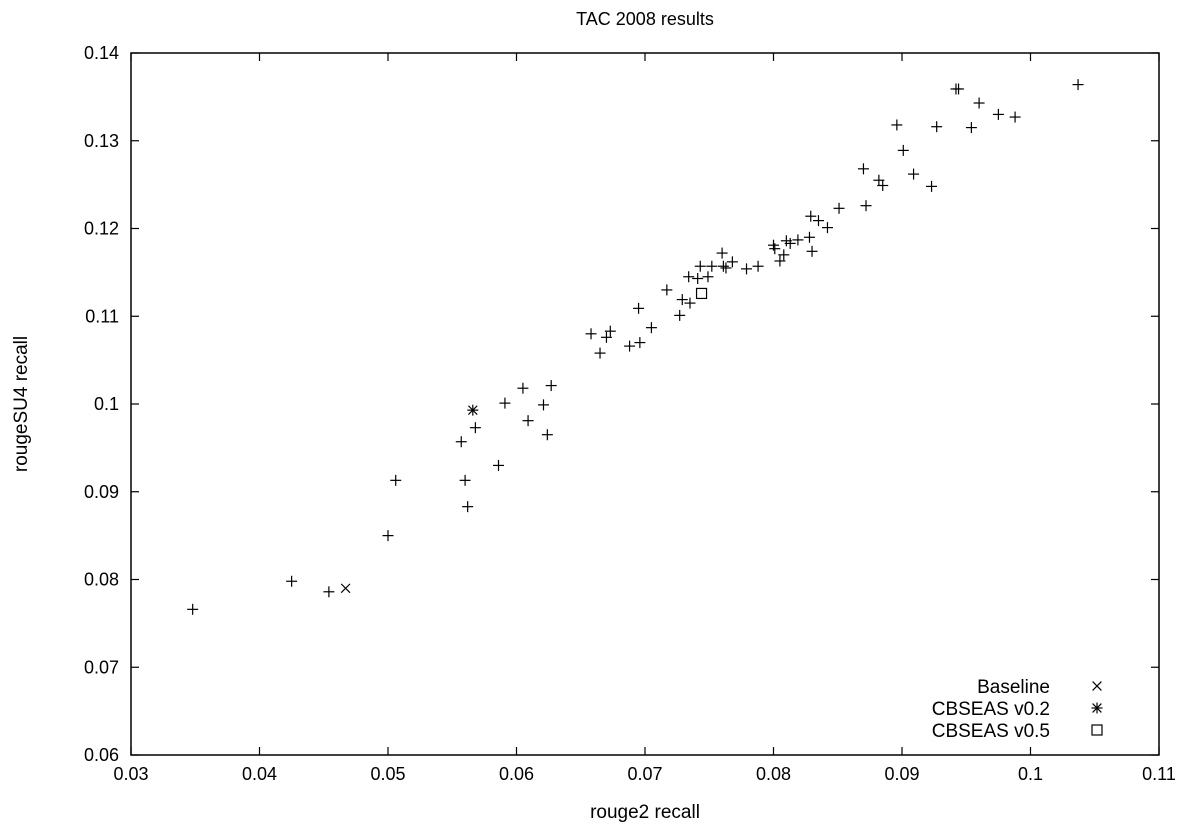 The width and height of the screenshot is (1187, 825). Describe the element at coordinates (701, 293) in the screenshot. I see `cbseas-v0-5-point` at that location.